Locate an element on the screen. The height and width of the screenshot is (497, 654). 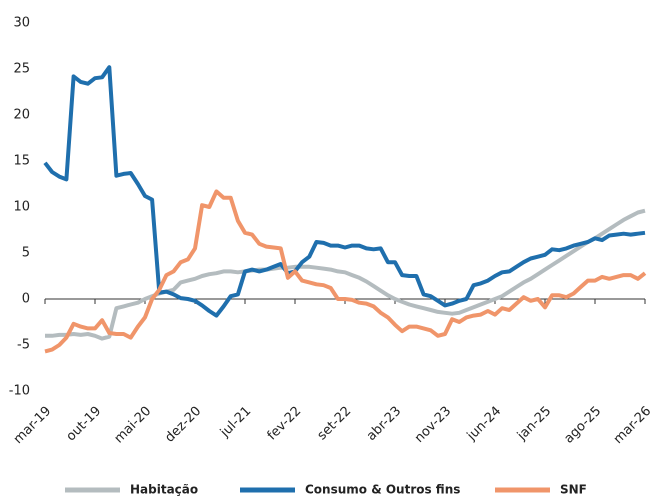
x-tick-label: mar-26 is located at coordinates (632, 425).